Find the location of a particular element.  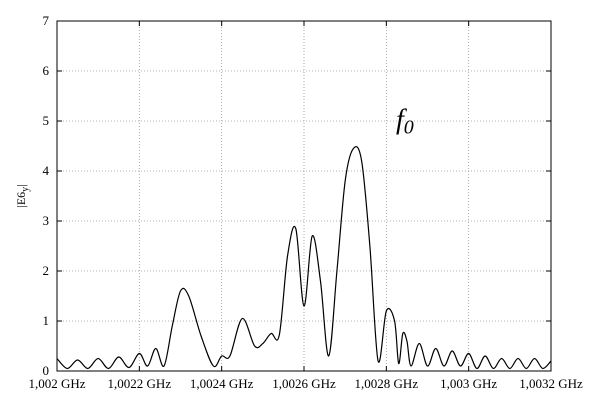

y-tick-label: 3 is located at coordinates (46, 220).